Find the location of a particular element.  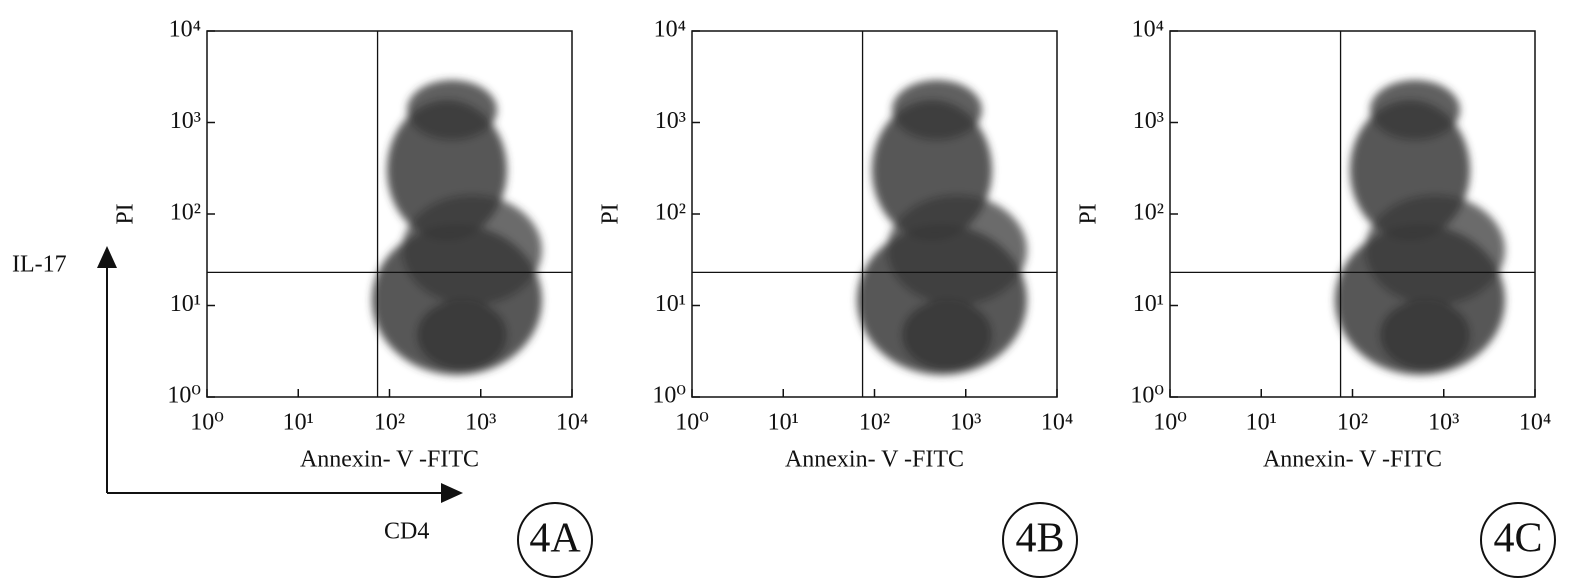

panel-label: 4A is located at coordinates (555, 539).